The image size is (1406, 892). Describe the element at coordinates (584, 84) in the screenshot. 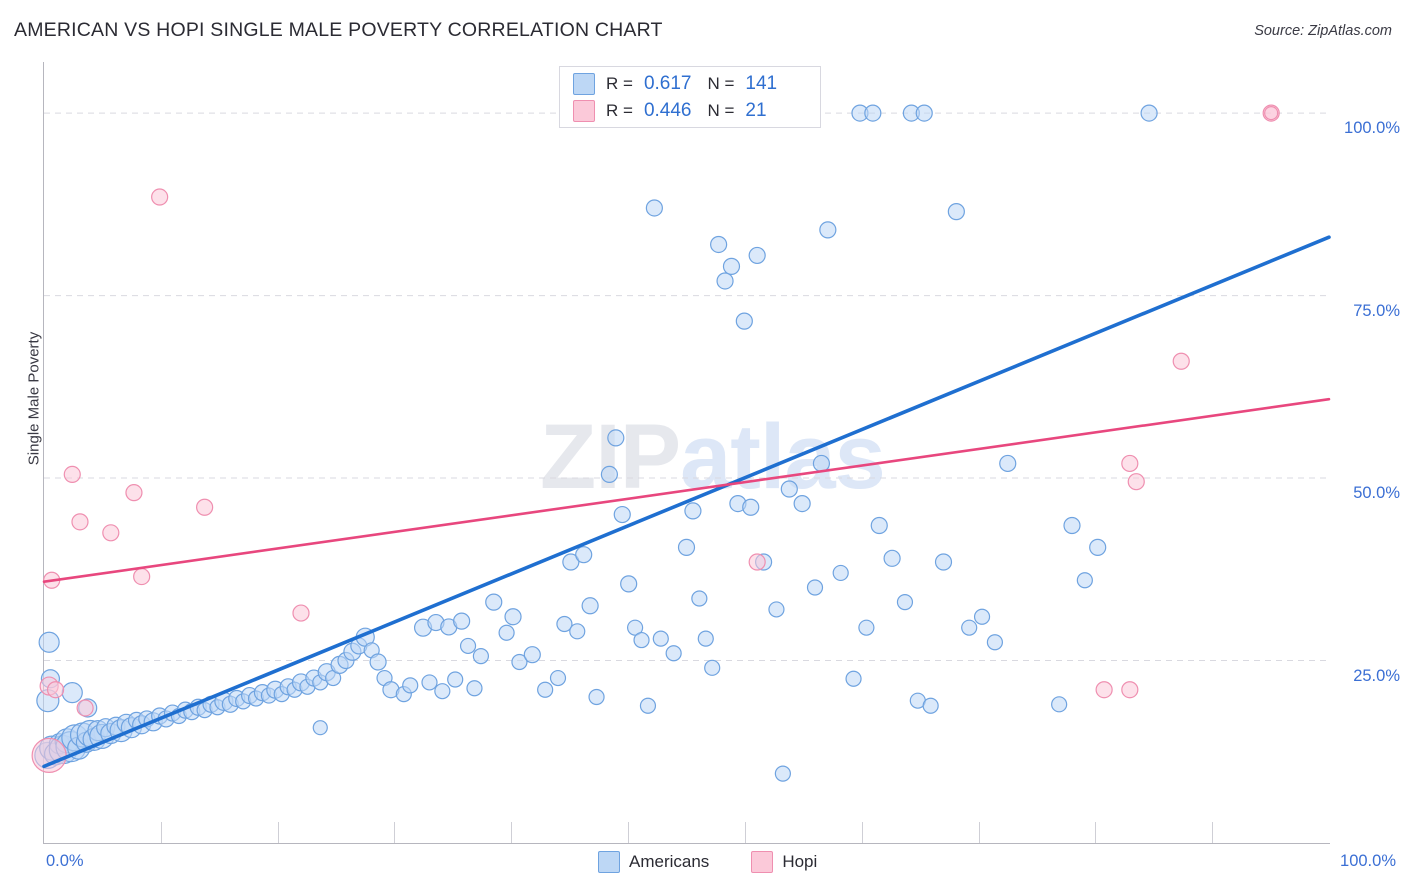

I see `legend-swatch-americans` at that location.